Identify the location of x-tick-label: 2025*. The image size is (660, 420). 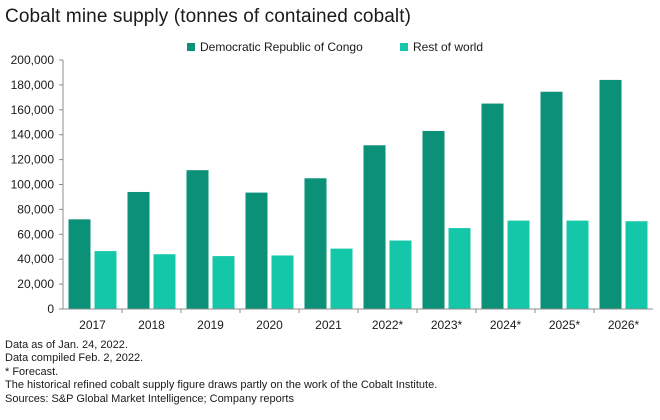
(565, 325).